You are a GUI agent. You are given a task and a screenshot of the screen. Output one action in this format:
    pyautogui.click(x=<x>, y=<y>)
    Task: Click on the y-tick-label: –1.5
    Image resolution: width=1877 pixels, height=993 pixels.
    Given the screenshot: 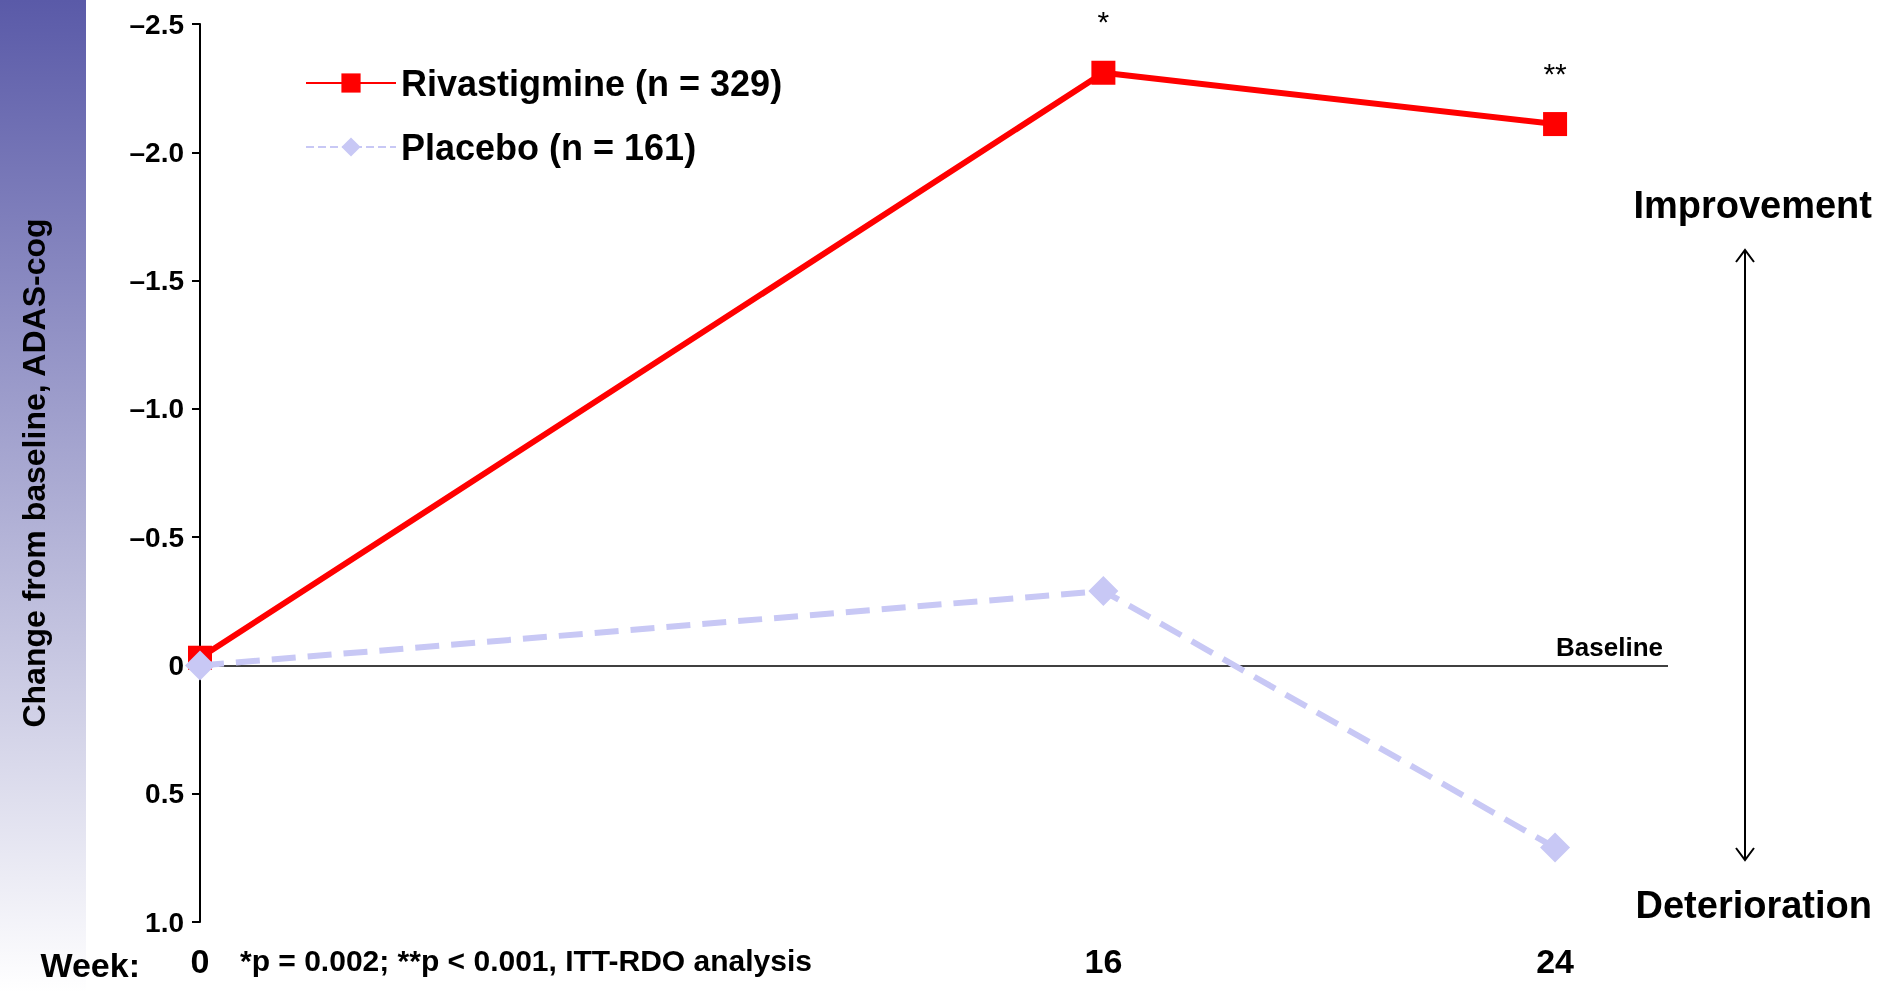 What is the action you would take?
    pyautogui.click(x=156, y=281)
    